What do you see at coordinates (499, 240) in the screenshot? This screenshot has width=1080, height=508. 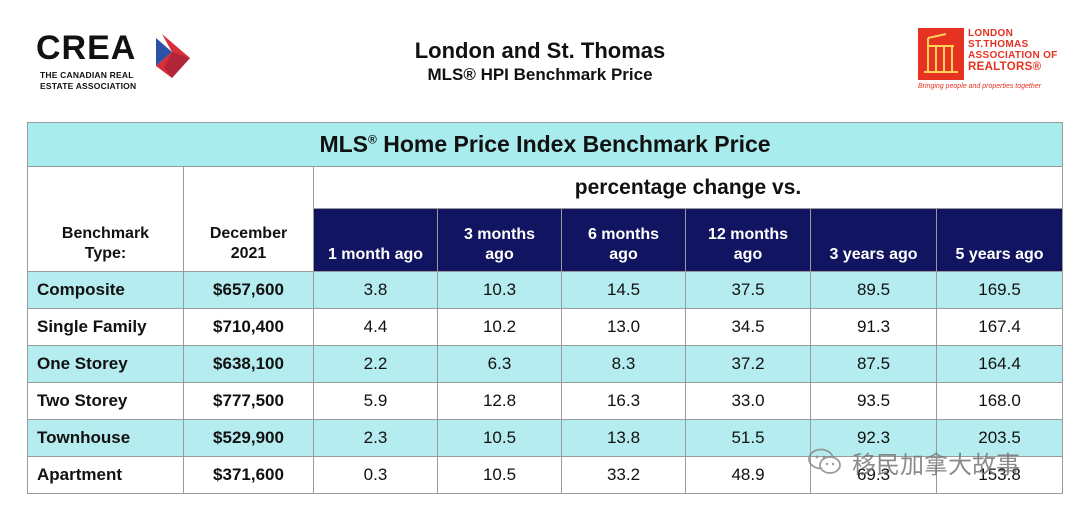 I see `period-header: 3 months ago` at bounding box center [499, 240].